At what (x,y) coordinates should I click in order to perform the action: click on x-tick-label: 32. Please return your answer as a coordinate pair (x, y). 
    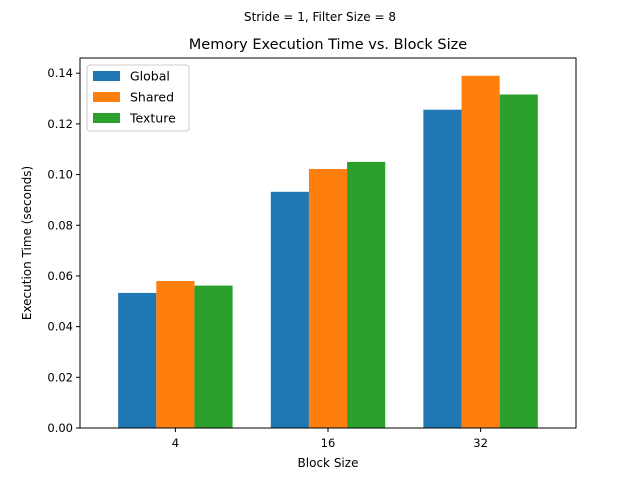
    Looking at the image, I should click on (480, 443).